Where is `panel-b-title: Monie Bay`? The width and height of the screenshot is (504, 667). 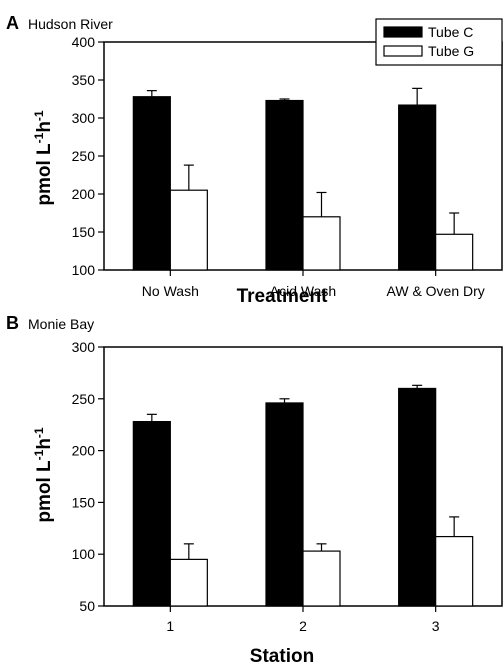
panel-b-title: Monie Bay is located at coordinates (61, 324).